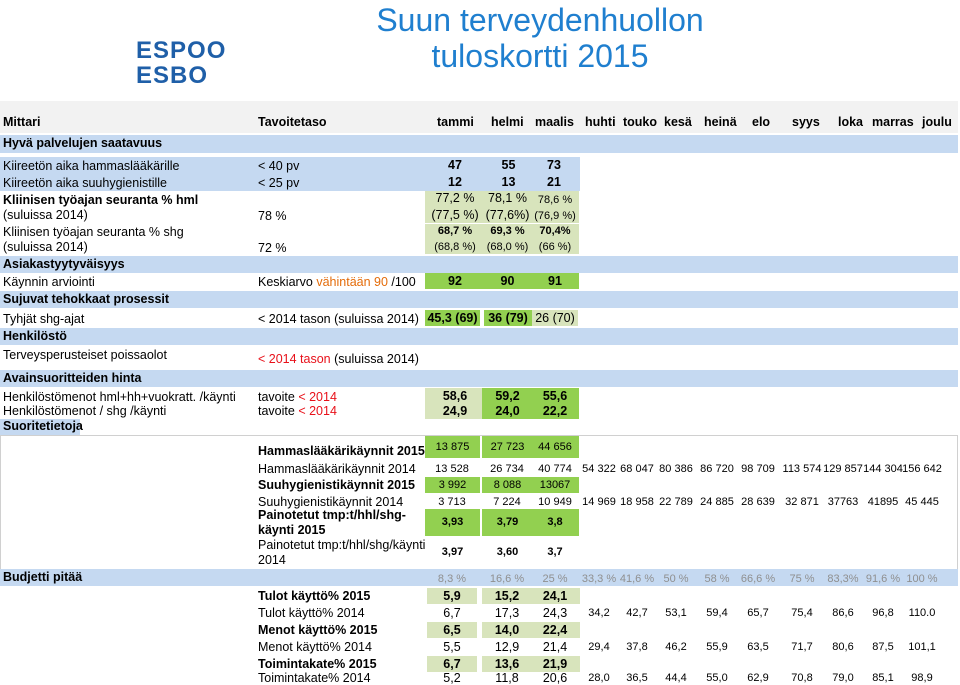 This screenshot has width=960, height=685. What do you see at coordinates (555, 411) in the screenshot?
I see `value-cell: 22,2` at bounding box center [555, 411].